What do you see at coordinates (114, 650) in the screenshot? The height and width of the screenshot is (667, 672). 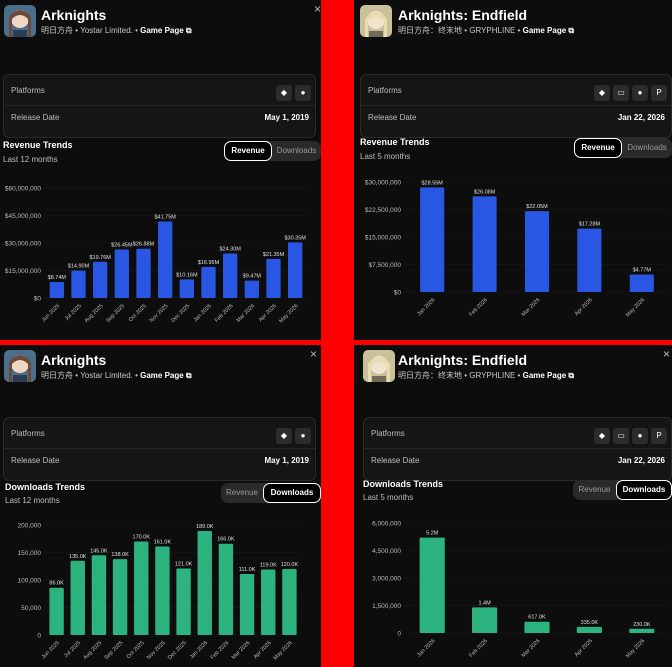 I see `x-tick-label: Sep 2025` at bounding box center [114, 650].